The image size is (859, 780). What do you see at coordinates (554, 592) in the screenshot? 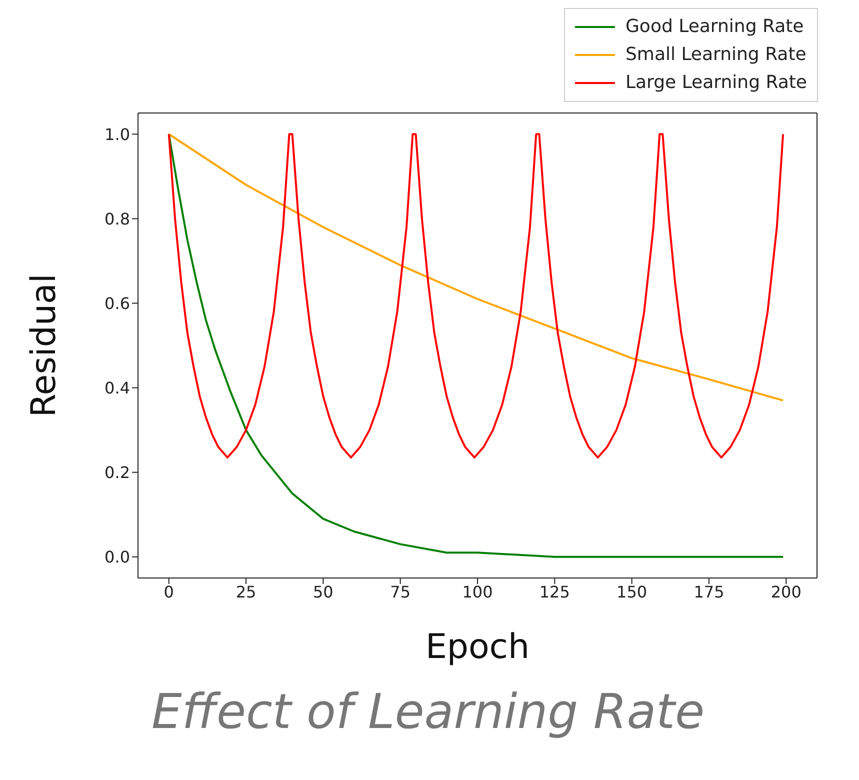
I see `x-tick-label: 125` at bounding box center [554, 592].